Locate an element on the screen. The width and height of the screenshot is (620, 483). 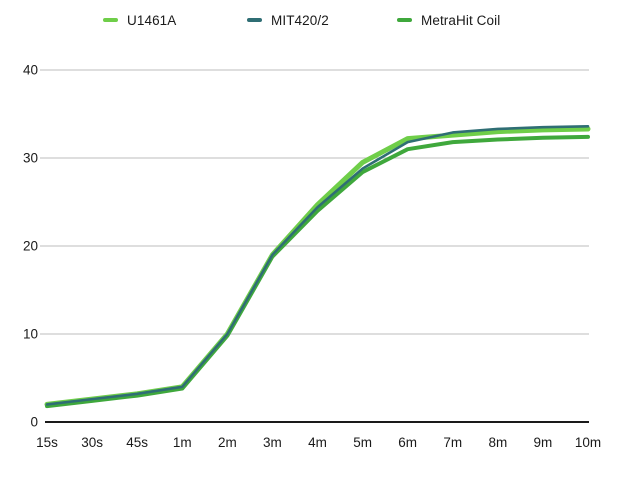
y-tick-label: 40 is located at coordinates (30, 70).